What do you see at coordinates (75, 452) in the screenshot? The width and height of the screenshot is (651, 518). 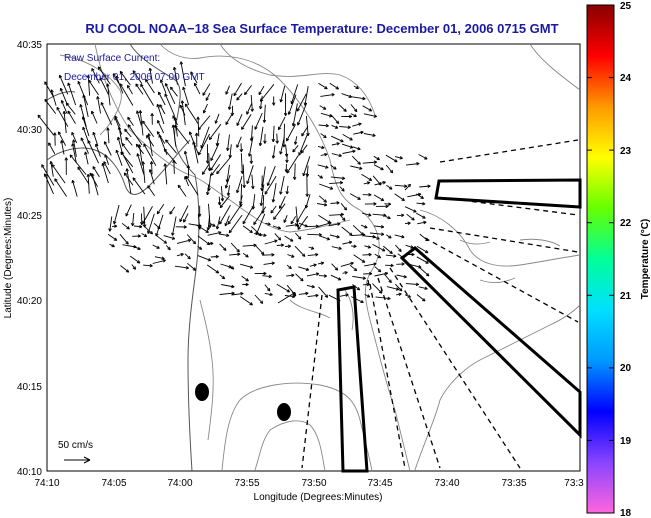 I see `velocity-scale: 50 cm/s` at bounding box center [75, 452].